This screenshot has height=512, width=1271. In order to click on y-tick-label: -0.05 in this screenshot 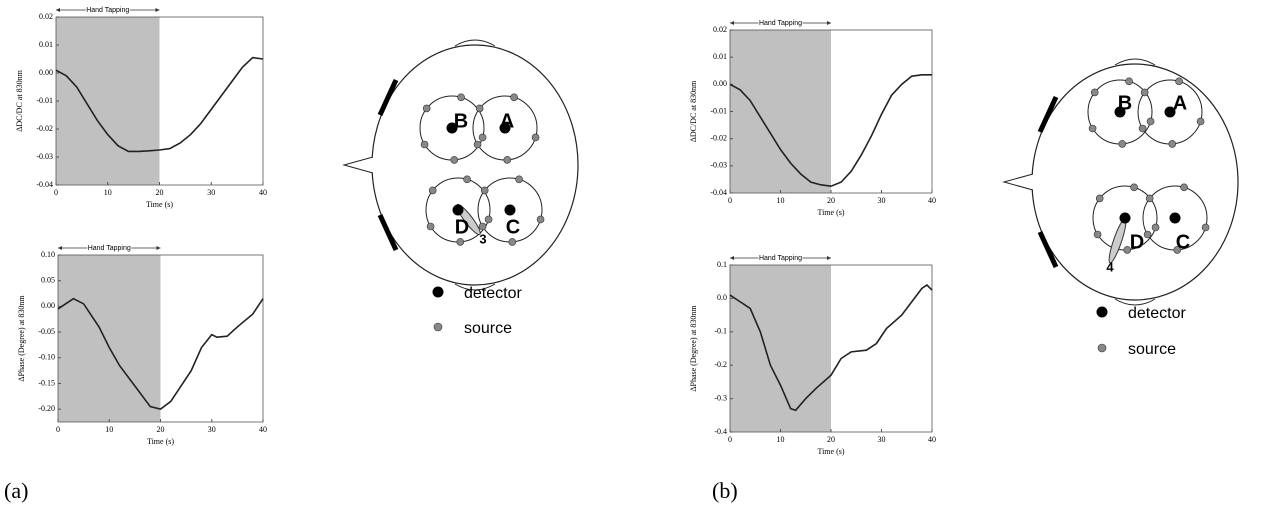, I will do `click(46, 331)`.